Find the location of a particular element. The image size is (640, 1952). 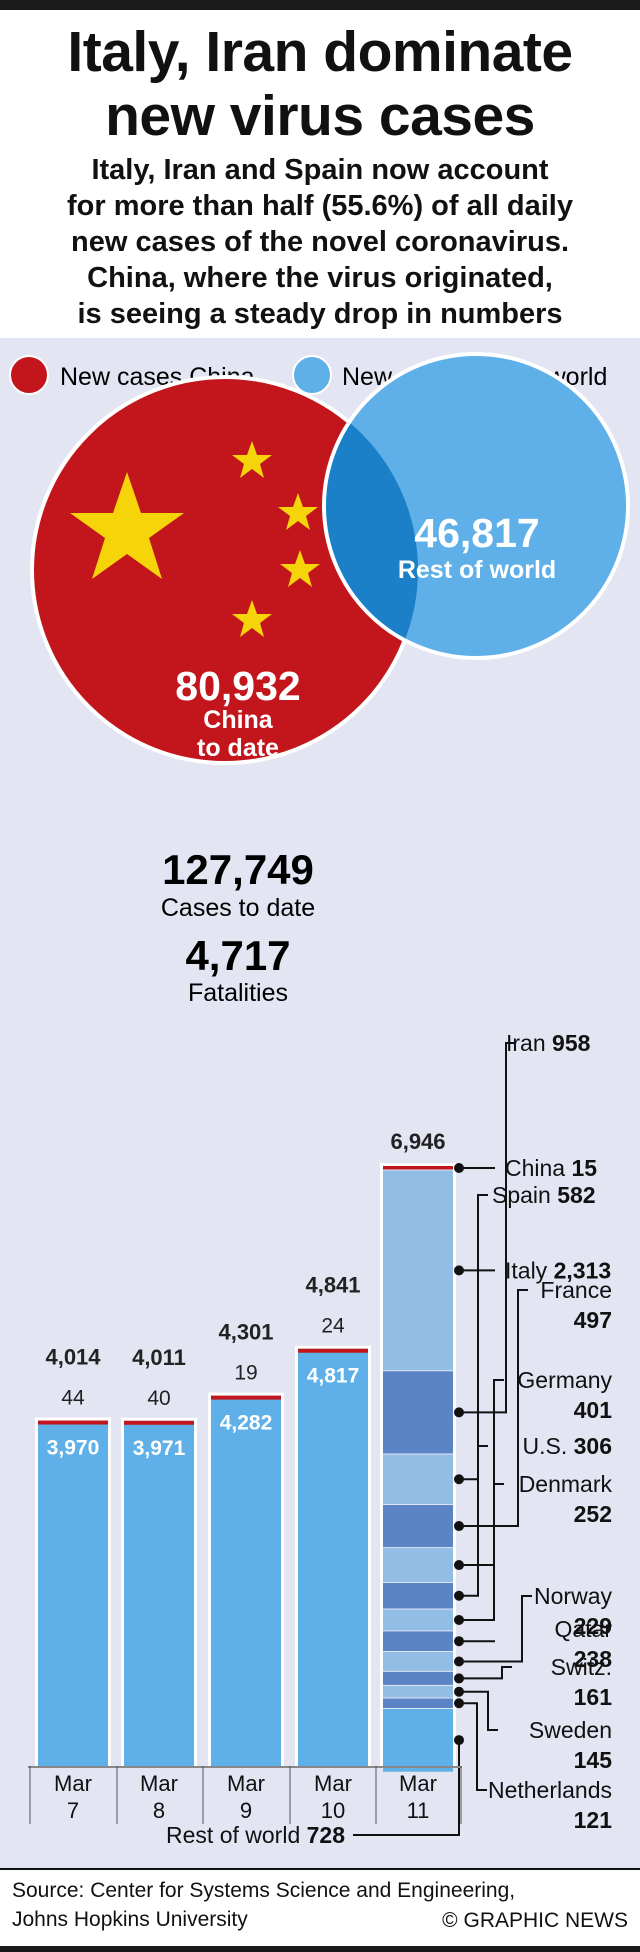

breakdown-name: Spain is located at coordinates (524, 1195).